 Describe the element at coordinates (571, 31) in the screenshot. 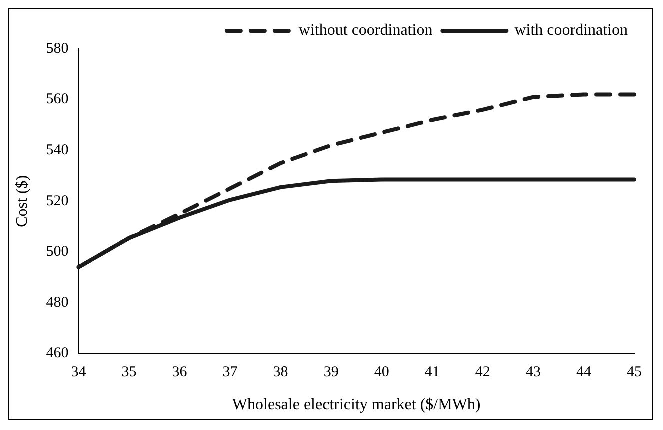

I see `legend-label: with coordination` at that location.